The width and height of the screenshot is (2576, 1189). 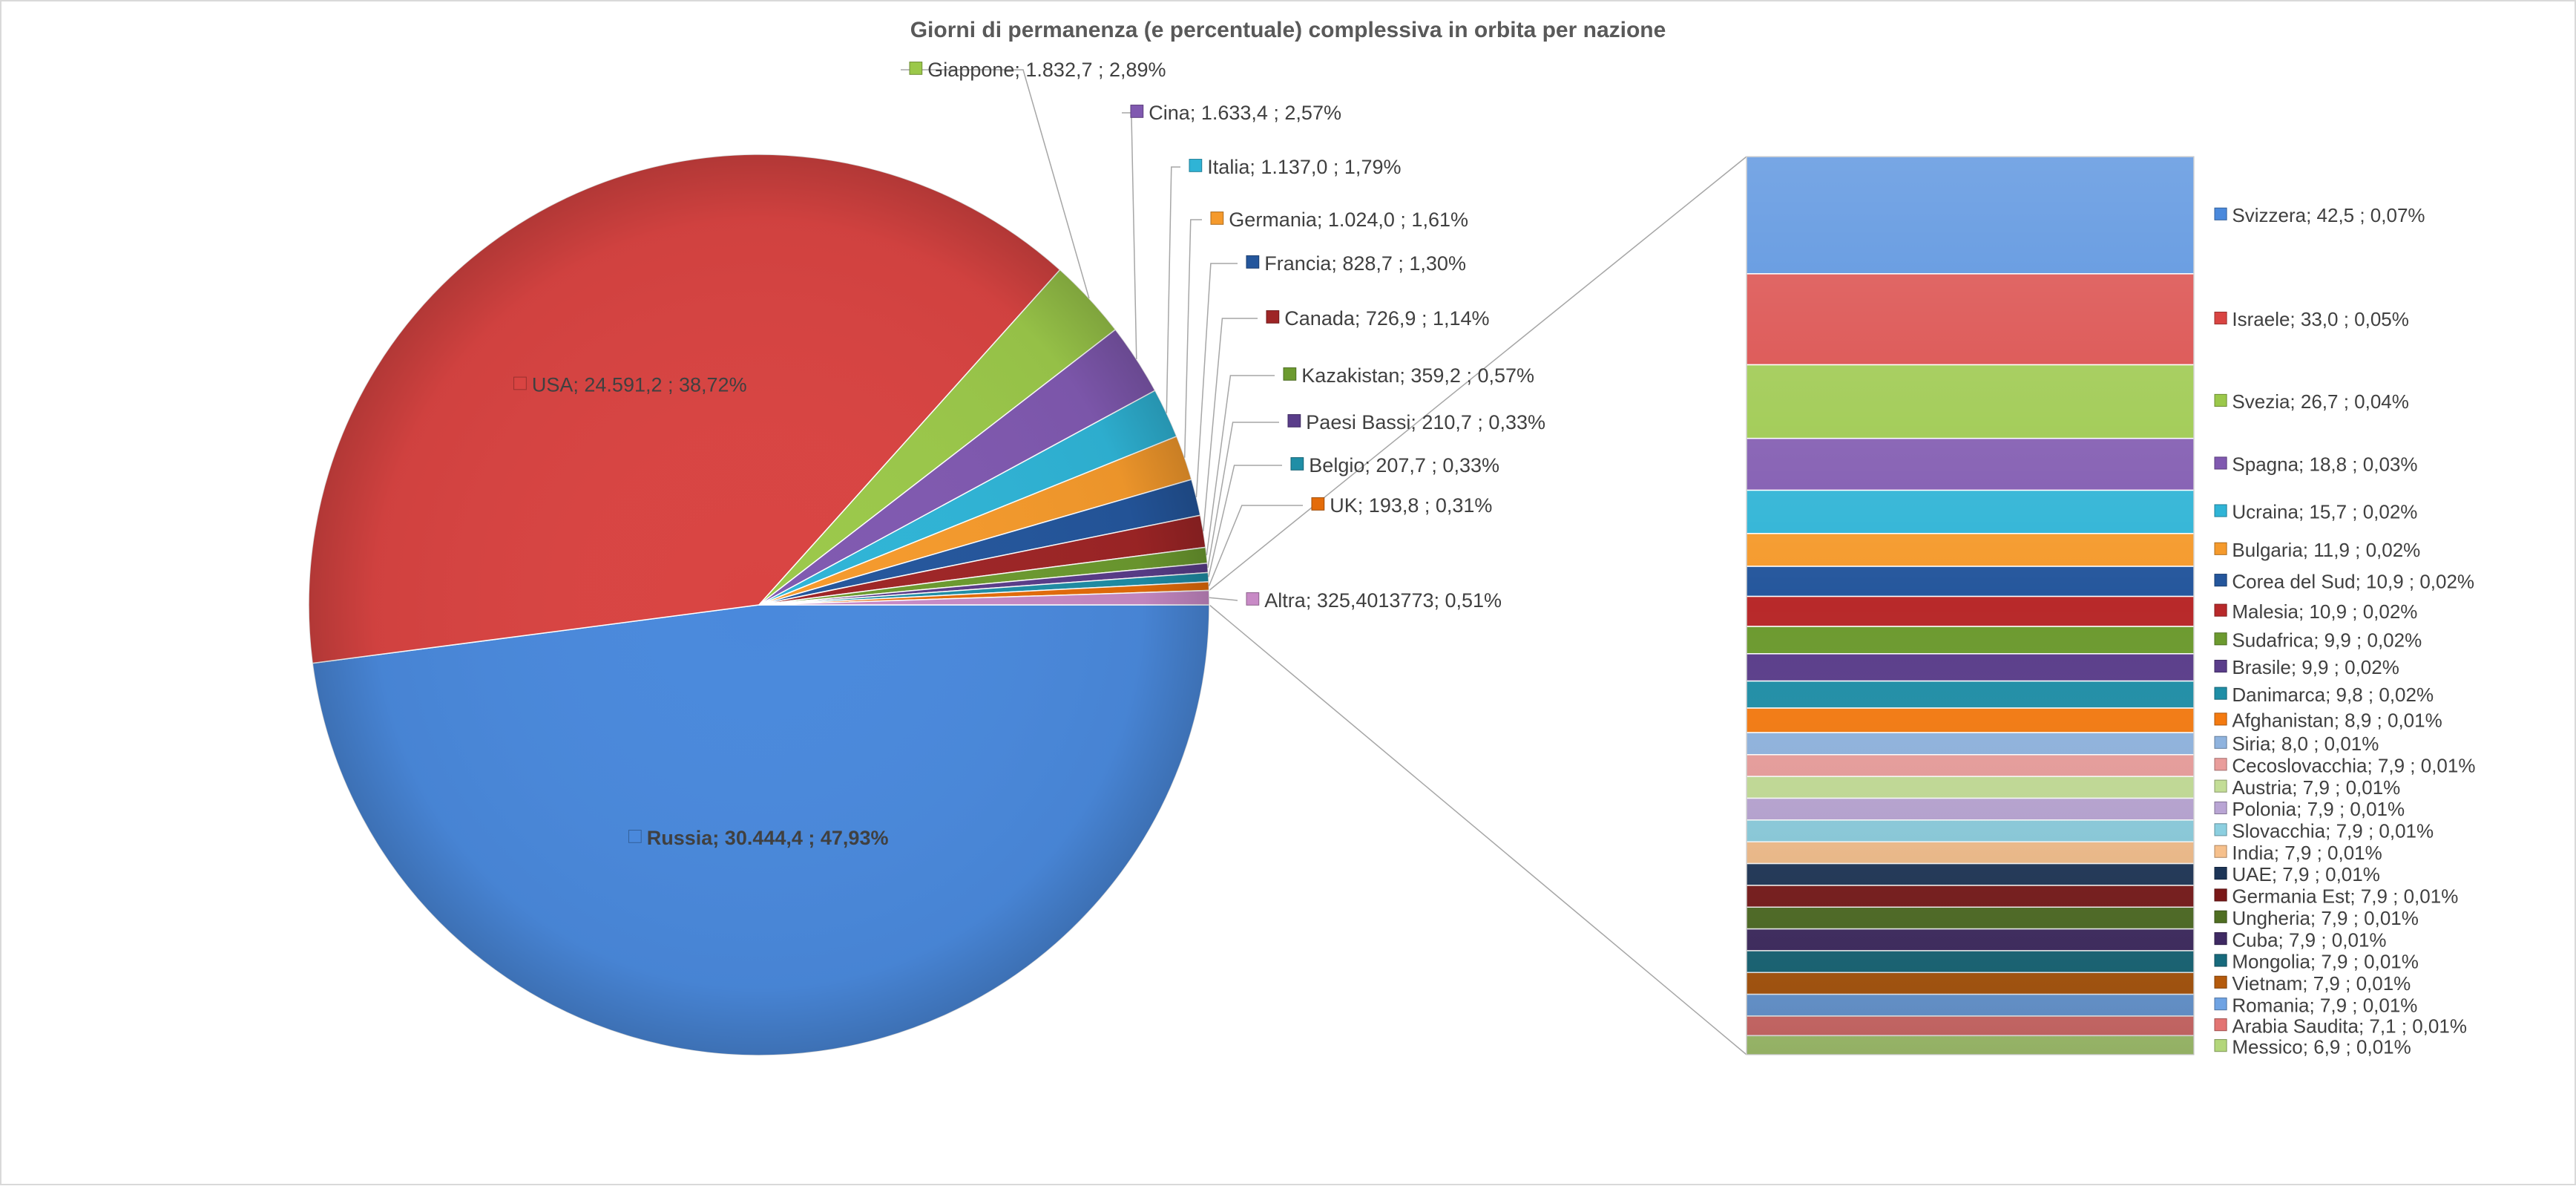 I want to click on connector-line-top, so click(x=1478, y=374).